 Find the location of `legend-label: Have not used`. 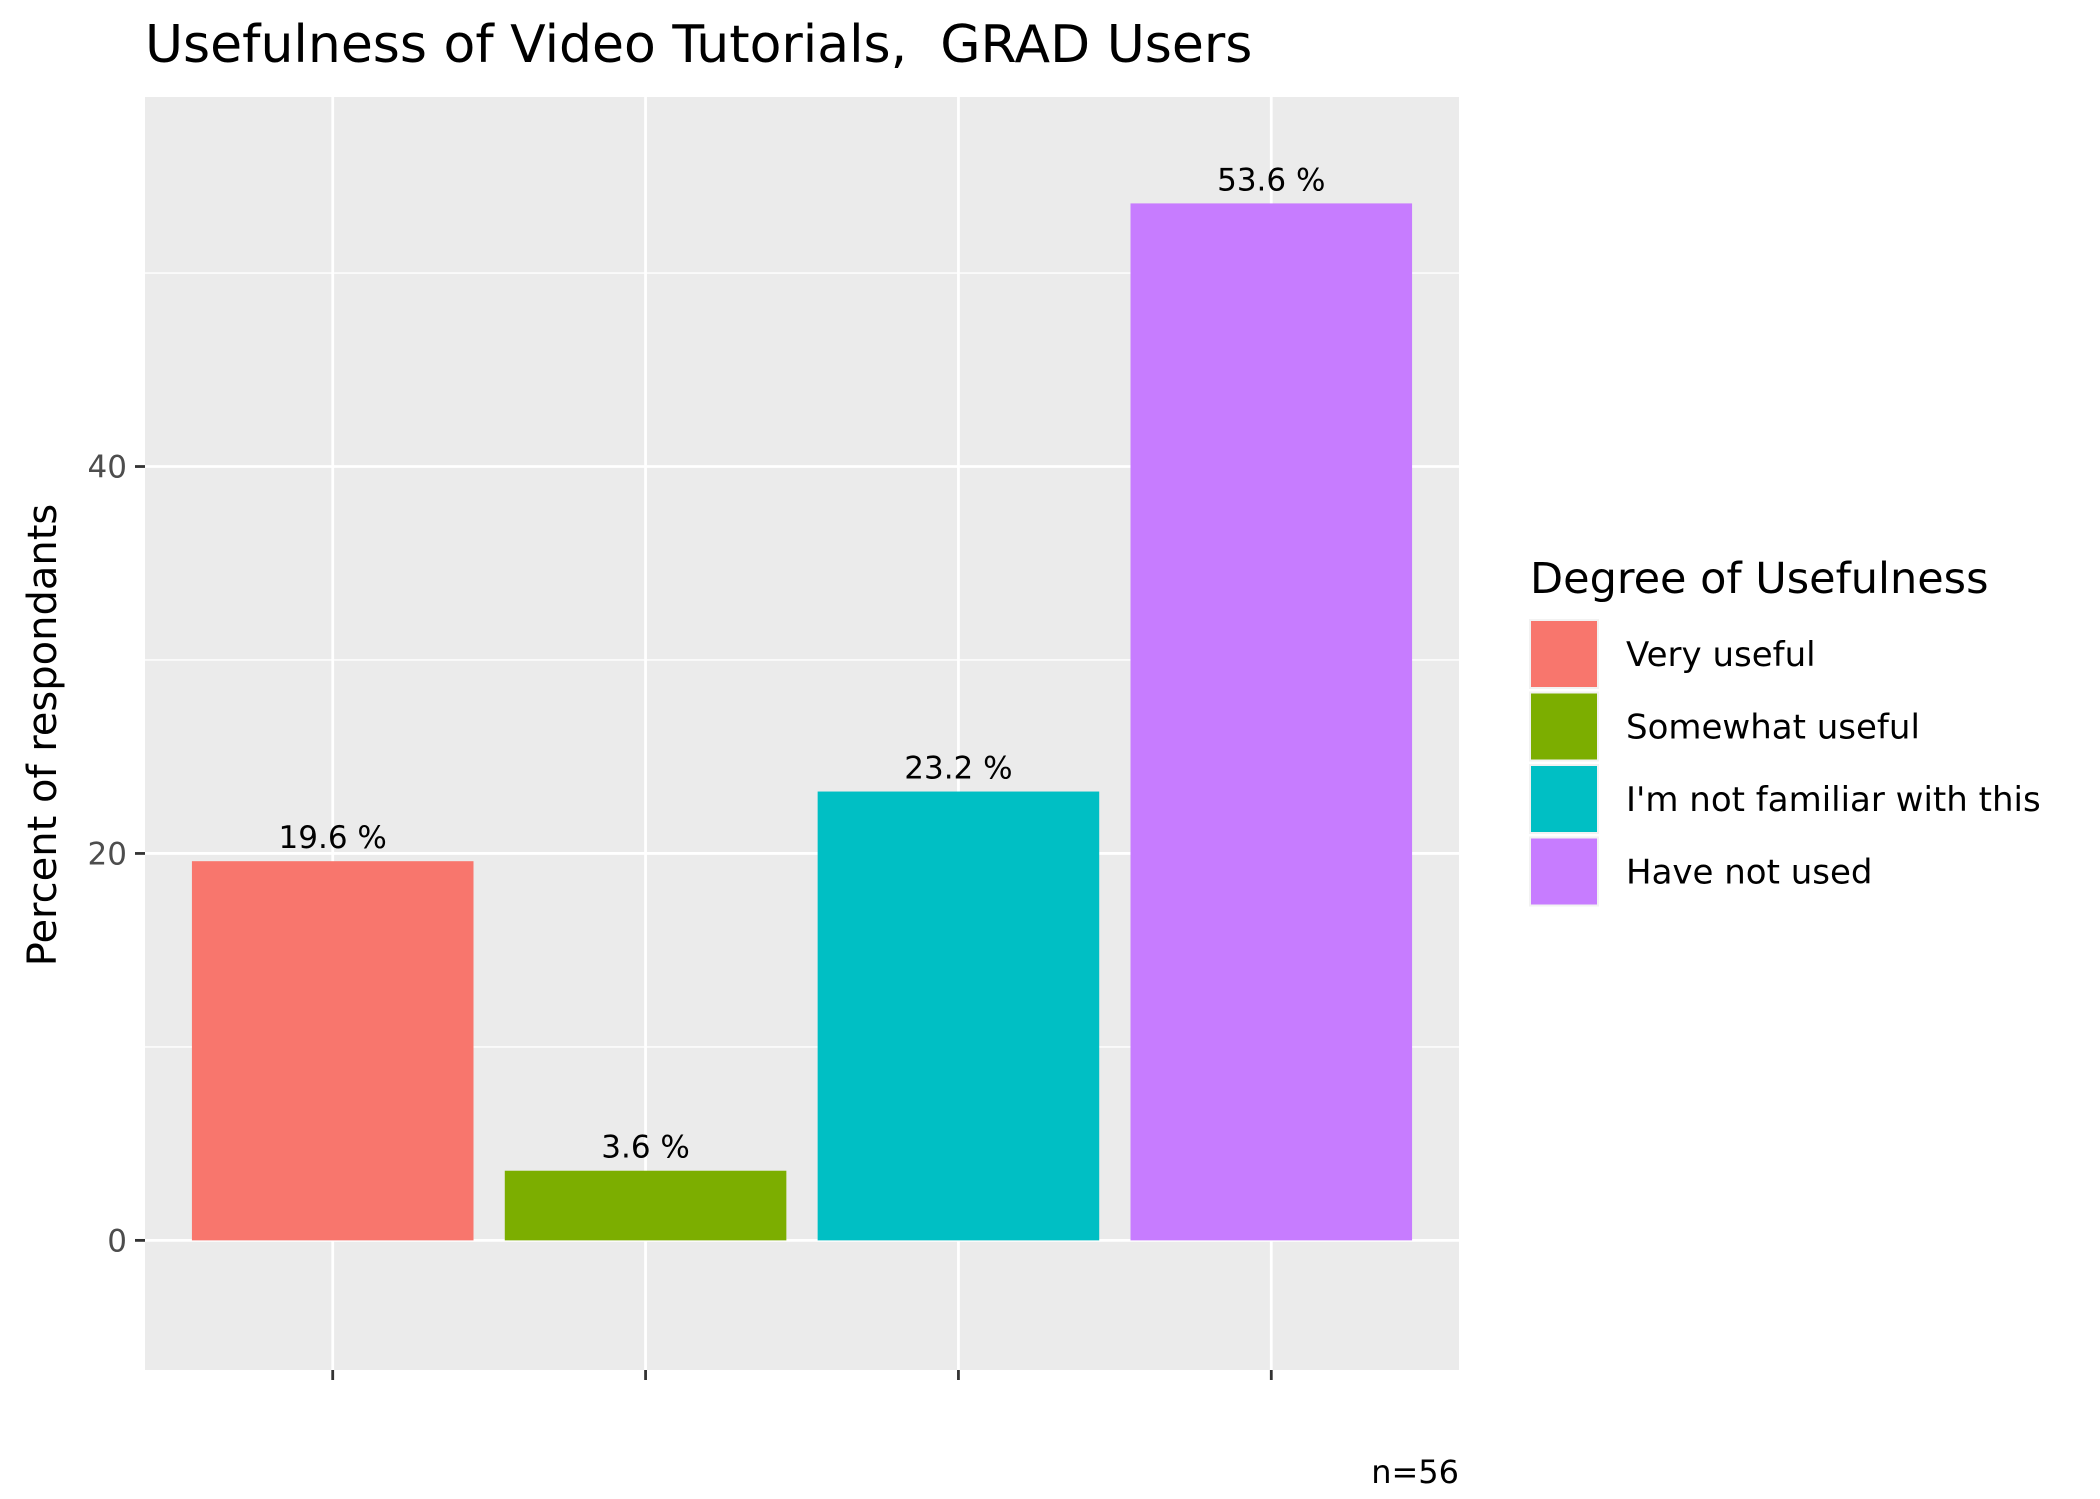

legend-label: Have not used is located at coordinates (1749, 873).